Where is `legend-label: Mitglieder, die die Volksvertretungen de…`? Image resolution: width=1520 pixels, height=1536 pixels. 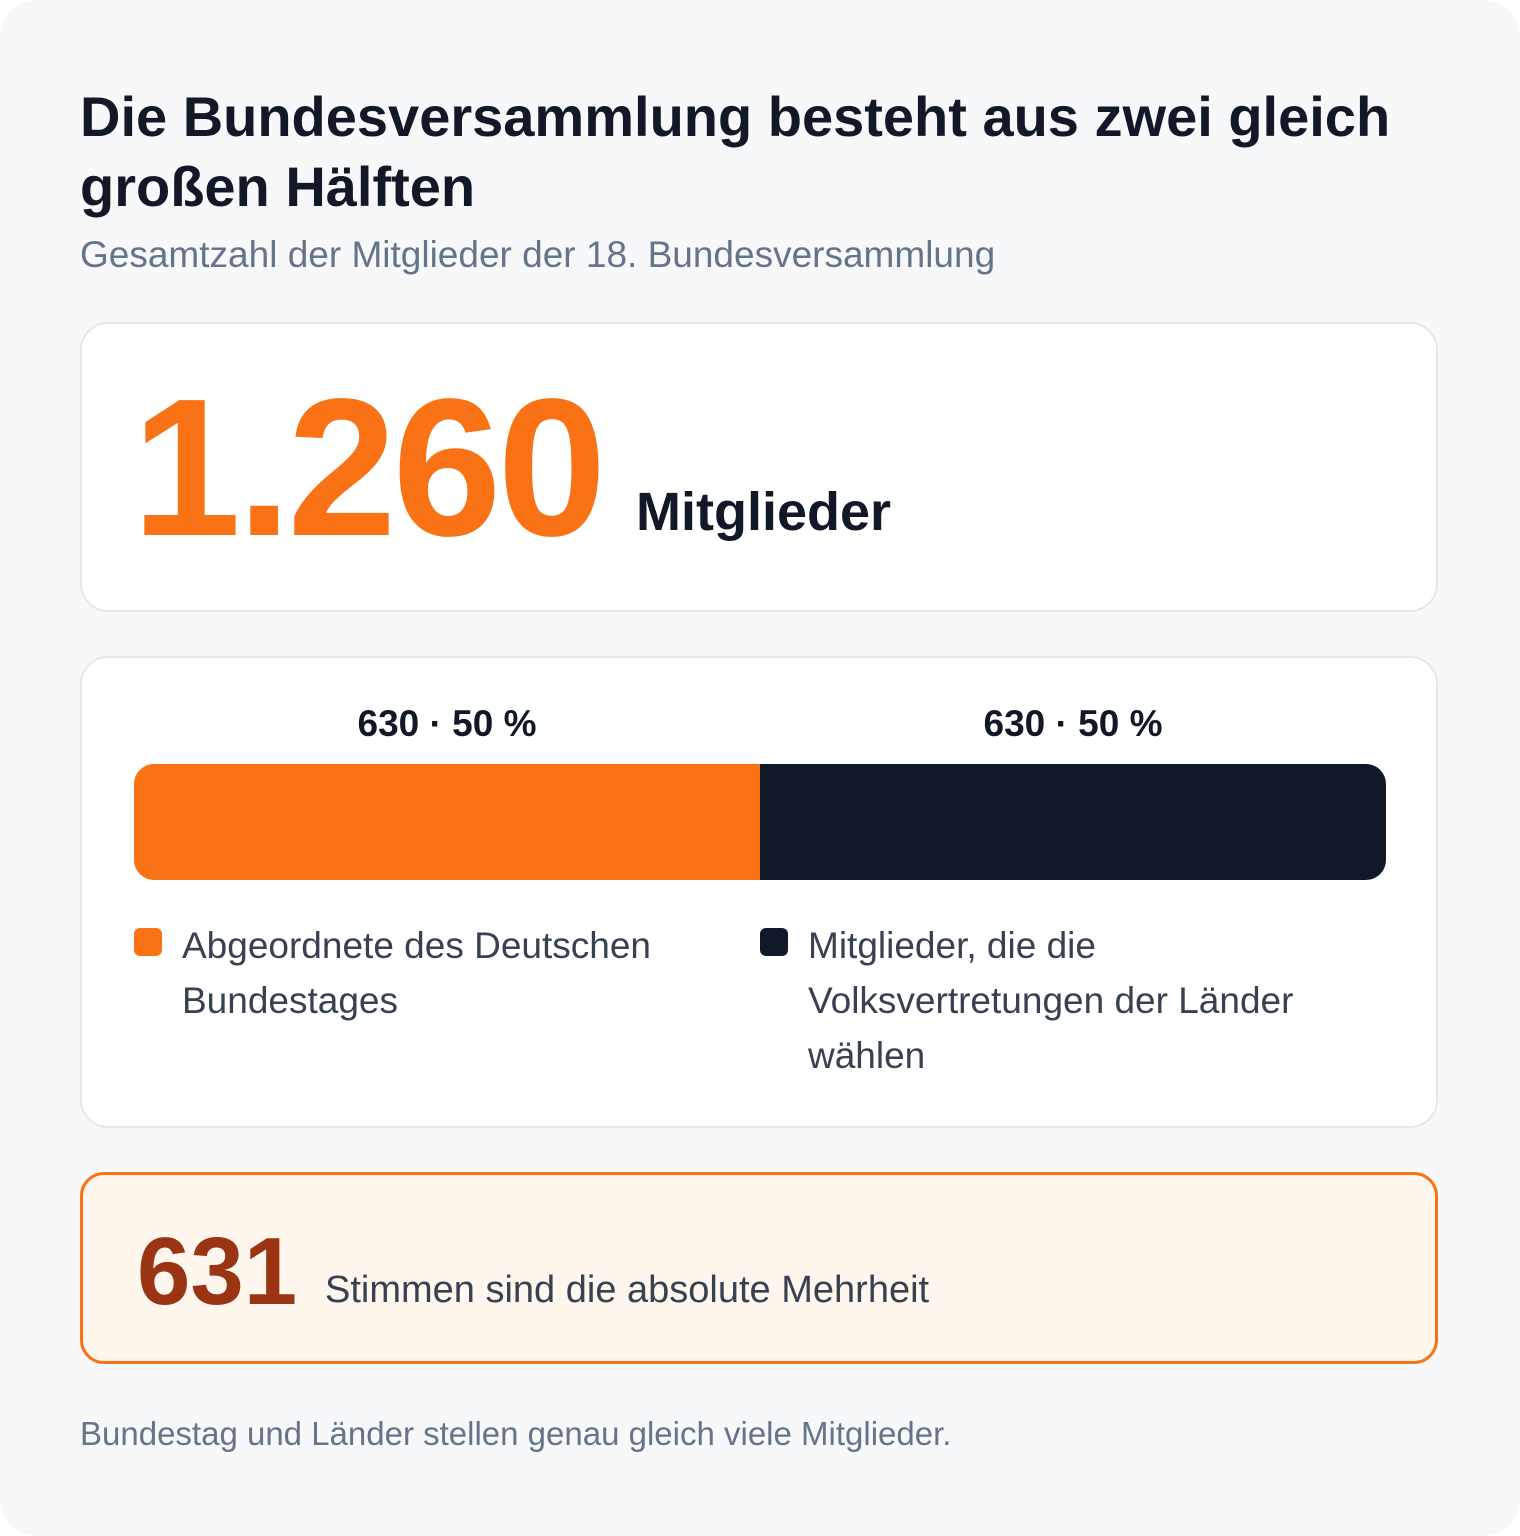 legend-label: Mitglieder, die die Volksvertretungen de… is located at coordinates (1051, 1000).